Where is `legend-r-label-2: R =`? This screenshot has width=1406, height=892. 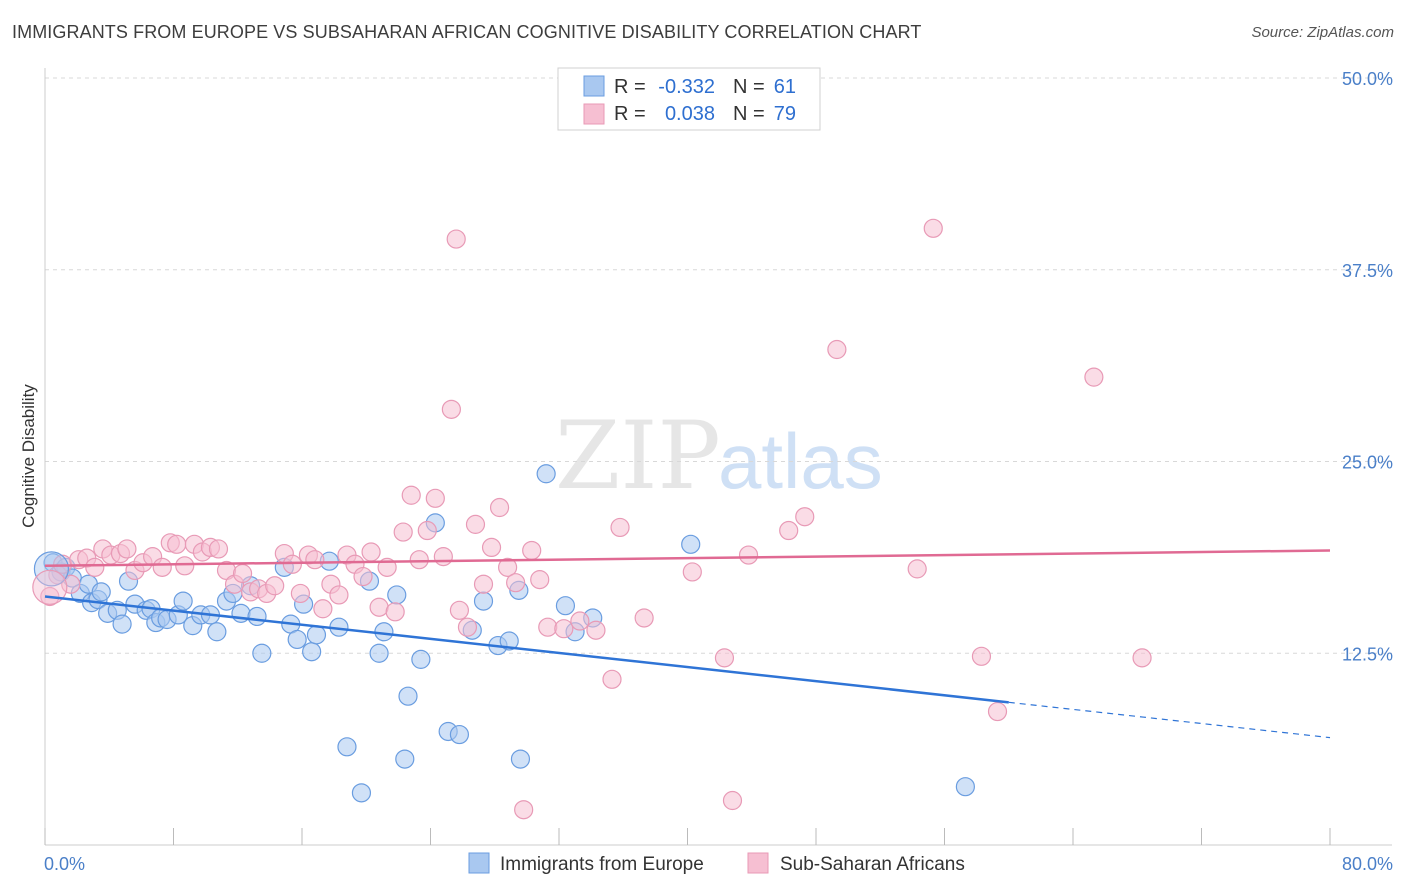 legend-r-label-2: R = is located at coordinates (630, 114).